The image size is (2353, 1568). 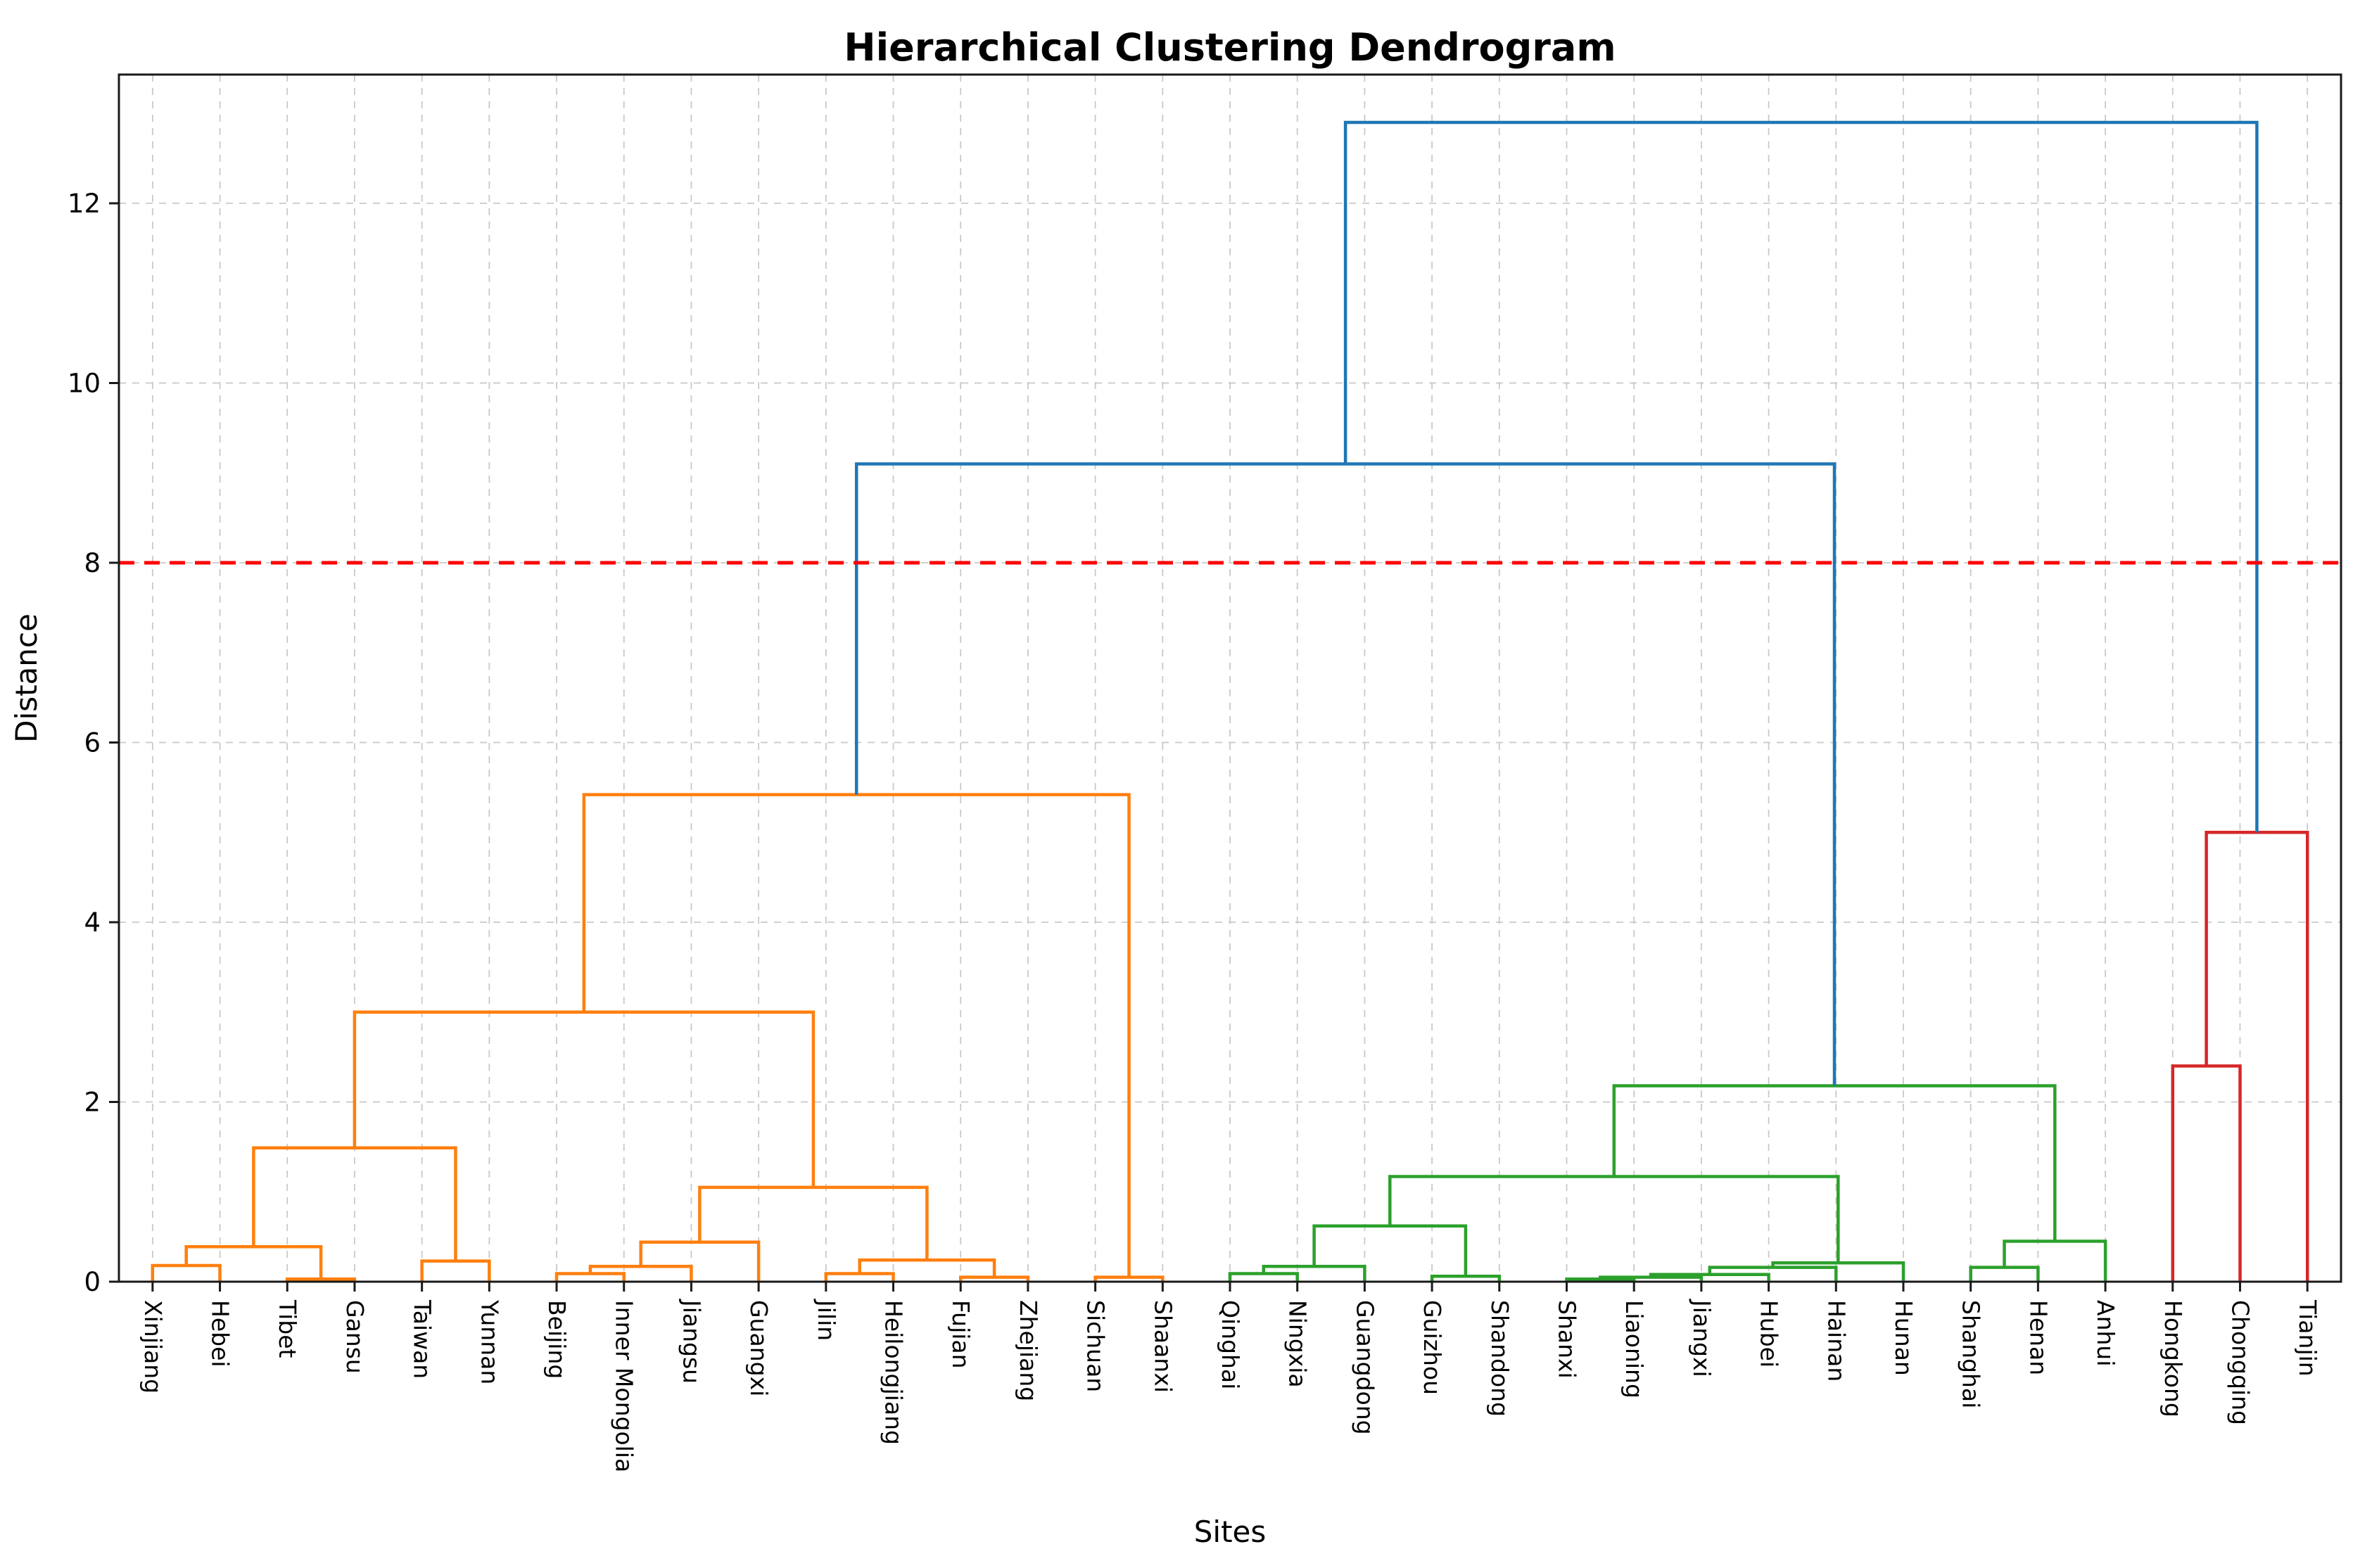 I want to click on leaf-label: Inner Mongolia, so click(x=624, y=1386).